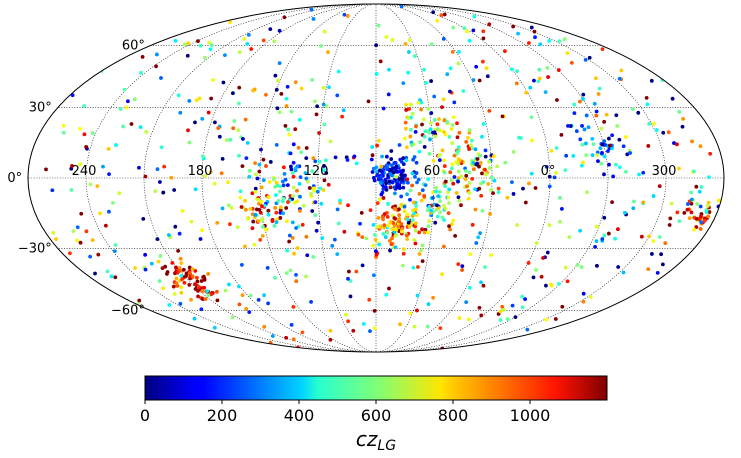  I want to click on colorbar-tick-label: 800, so click(453, 415).